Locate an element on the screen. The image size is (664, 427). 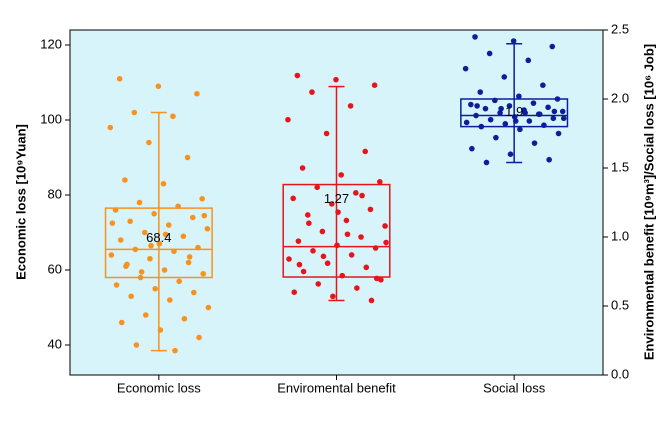
y-axis-label: Economic loss [10⁹Yuan] is located at coordinates (20, 202).